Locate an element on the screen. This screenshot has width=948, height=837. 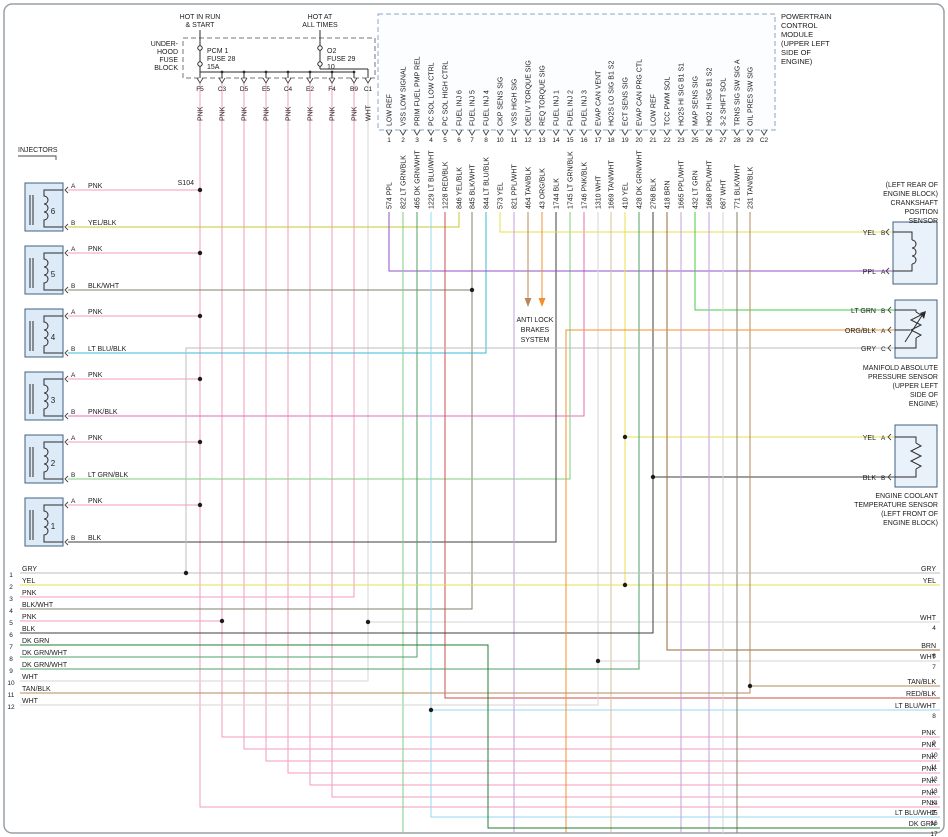
pin-signal: PC SOL HIGH CTRL is located at coordinates (446, 93).